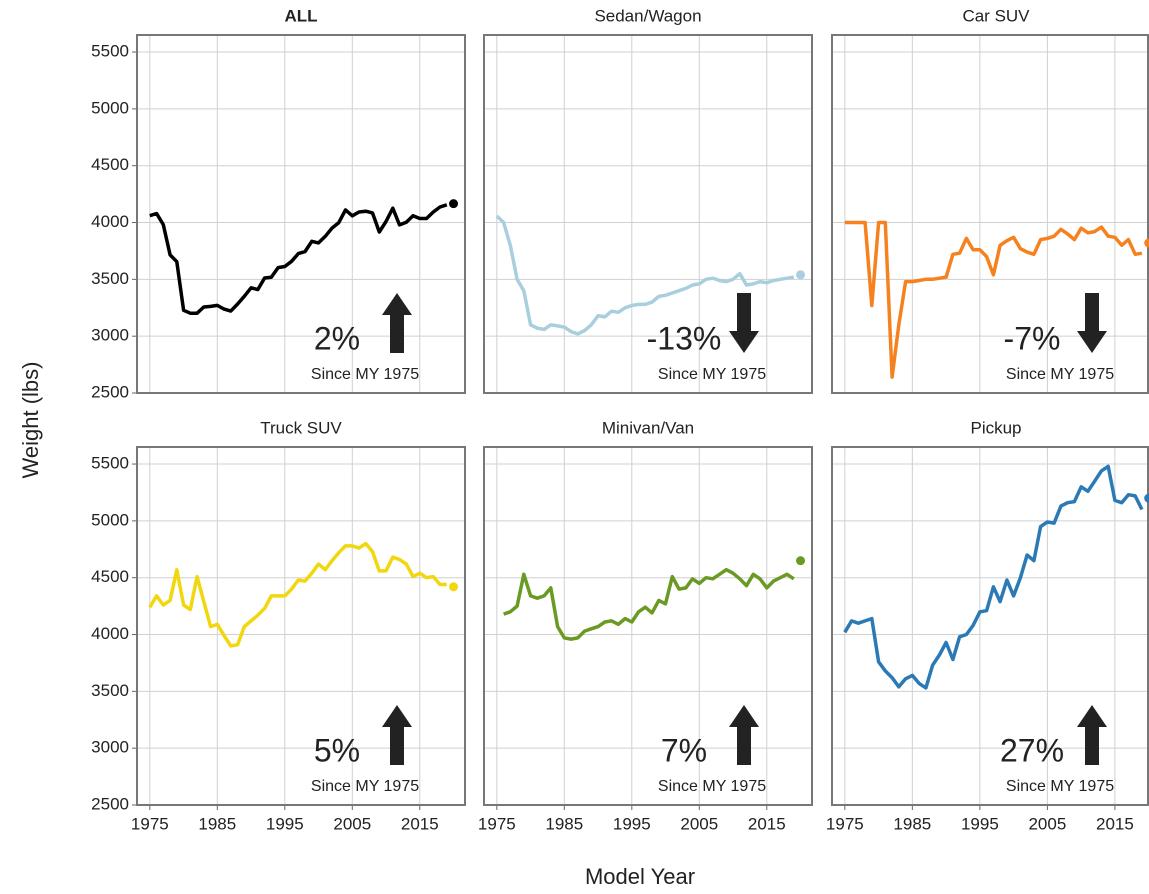 The height and width of the screenshot is (894, 1149). Describe the element at coordinates (640, 876) in the screenshot. I see `x-axis-label: Model Year` at that location.